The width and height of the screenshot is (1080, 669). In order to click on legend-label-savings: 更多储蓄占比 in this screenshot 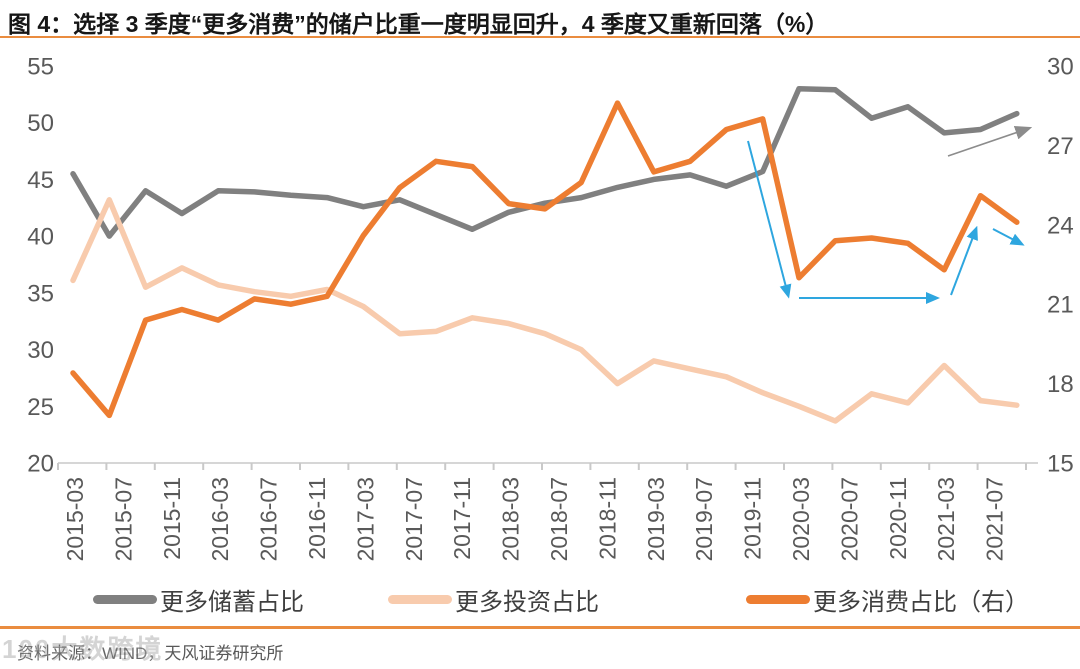, I will do `click(232, 602)`.